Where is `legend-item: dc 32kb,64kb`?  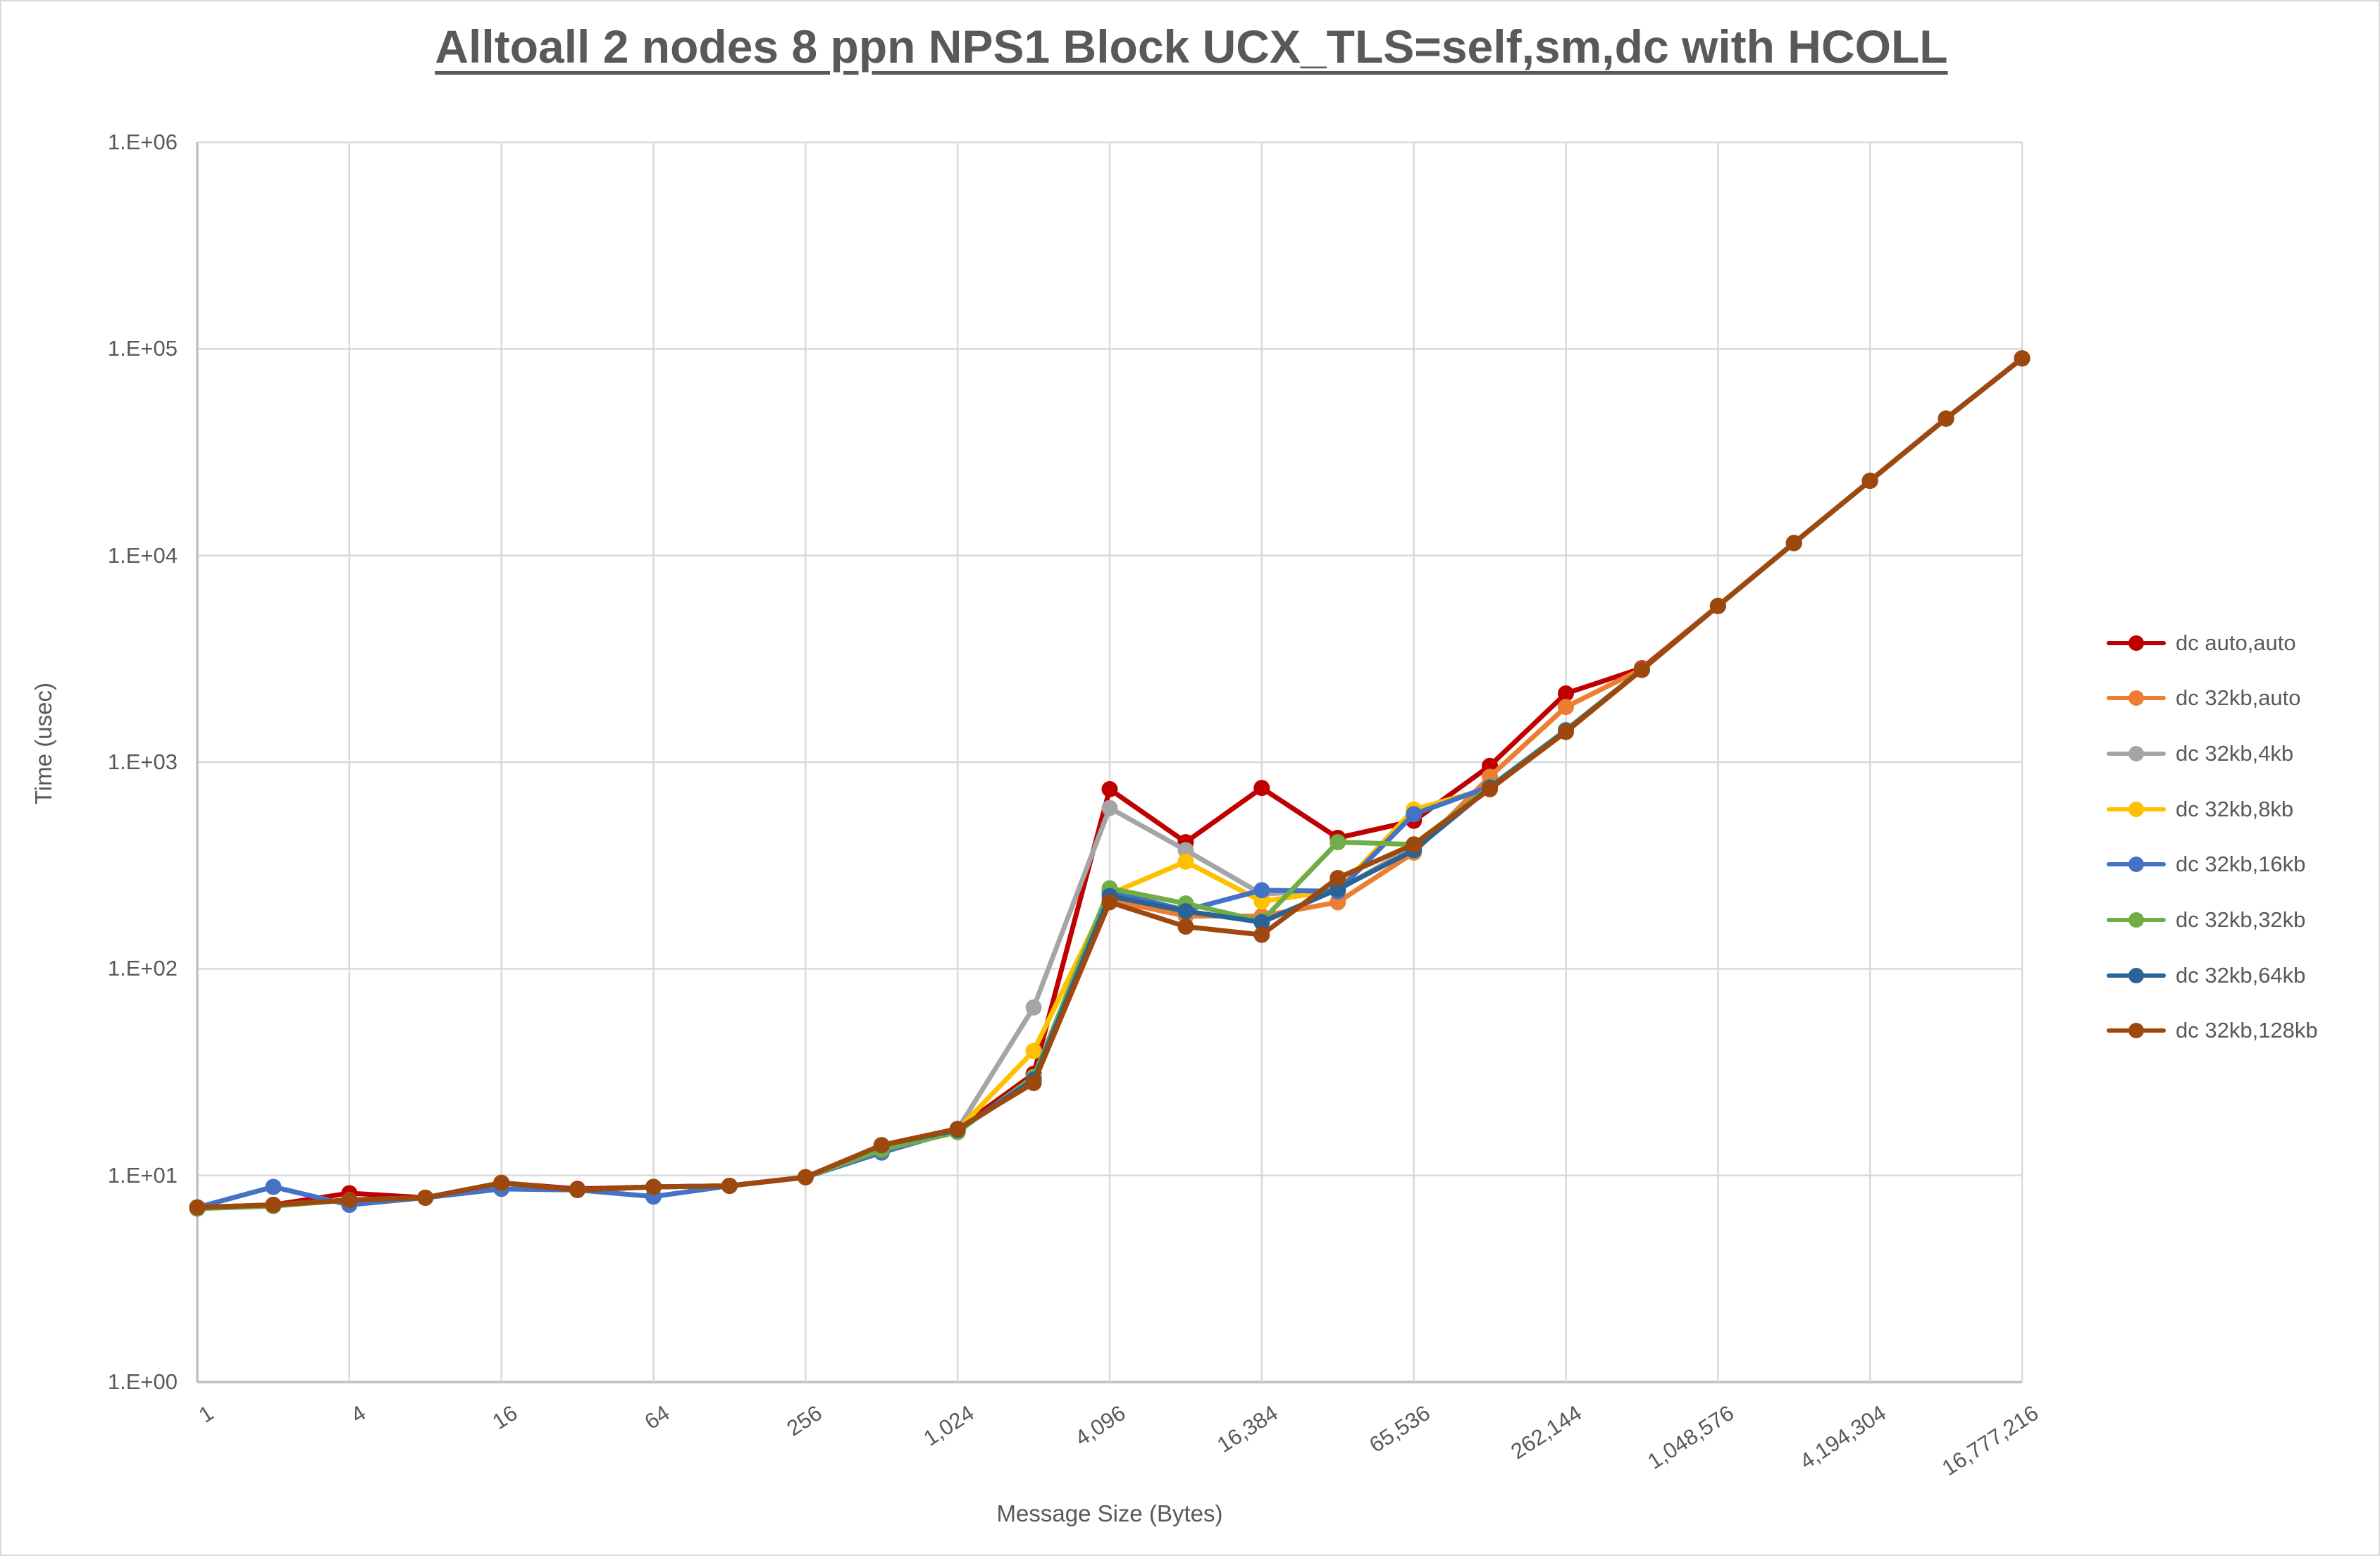 legend-item: dc 32kb,64kb is located at coordinates (2206, 975).